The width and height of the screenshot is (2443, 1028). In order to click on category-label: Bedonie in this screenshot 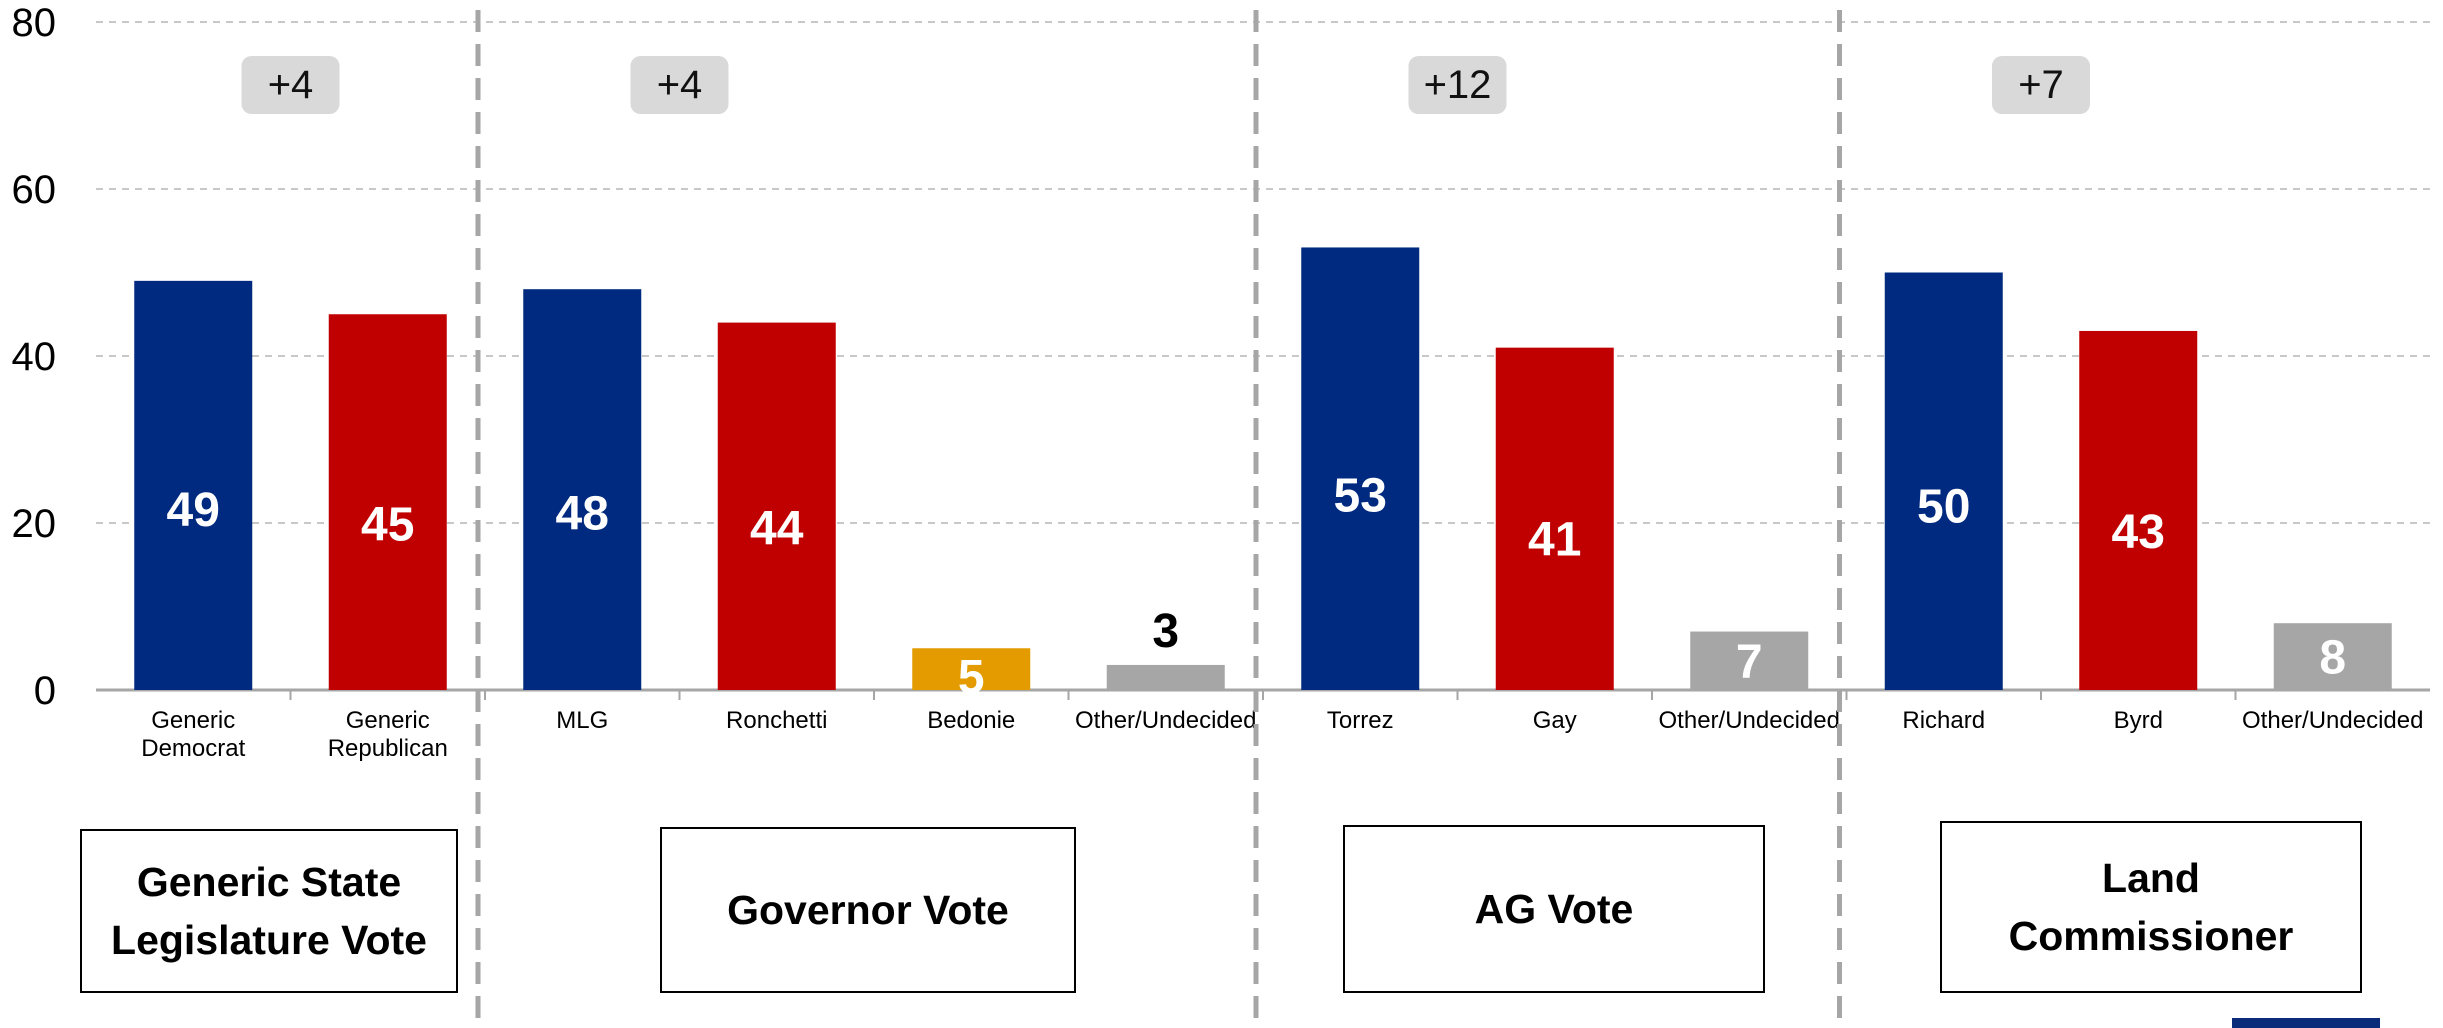, I will do `click(971, 720)`.